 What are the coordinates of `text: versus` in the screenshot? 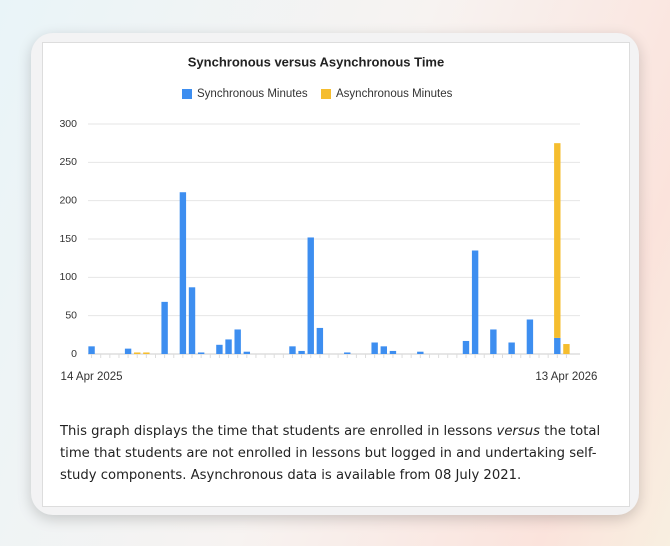 It's located at (518, 431).